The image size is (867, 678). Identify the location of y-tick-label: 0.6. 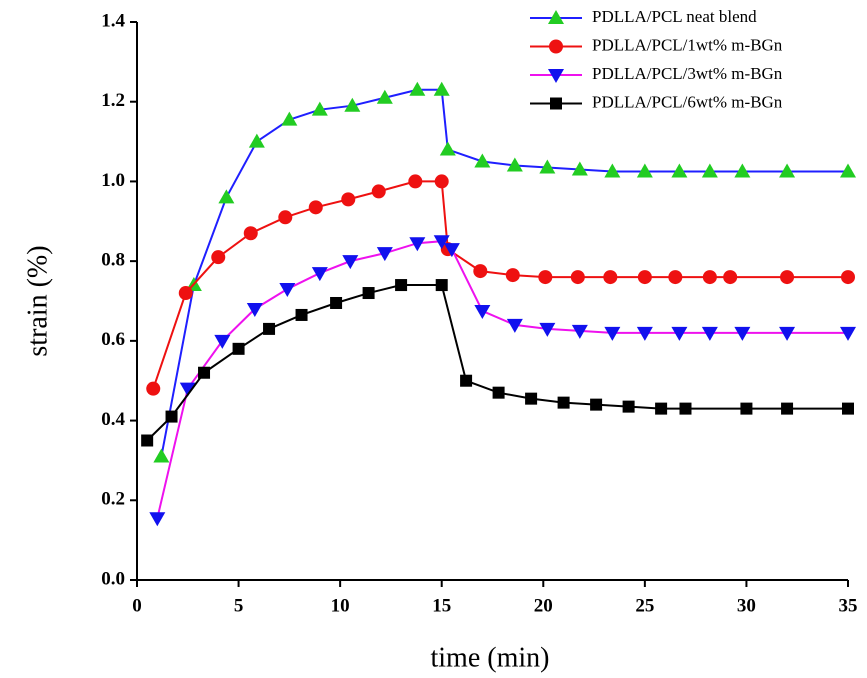
(113, 339).